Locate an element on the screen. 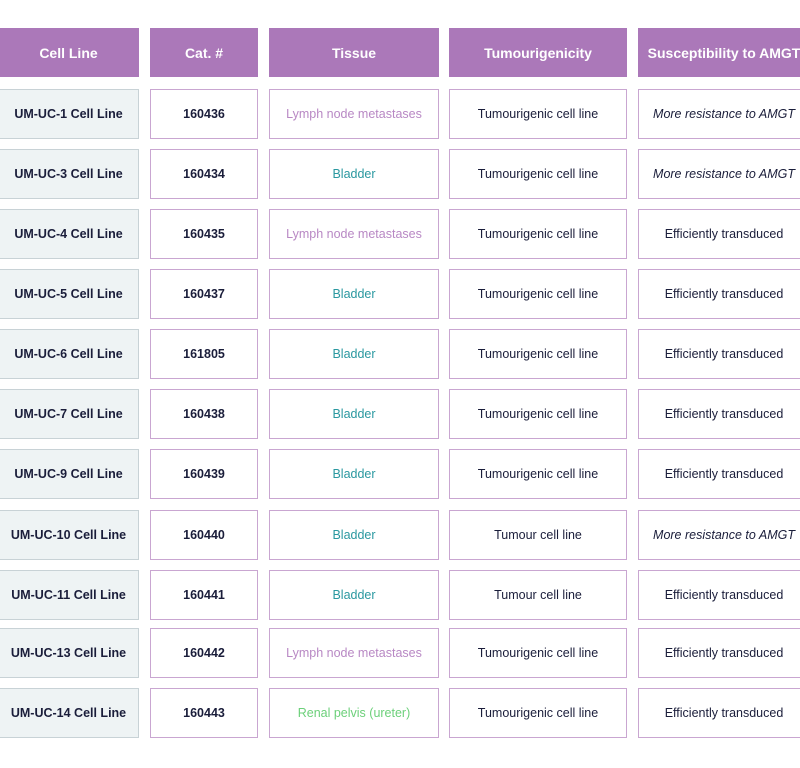 Image resolution: width=800 pixels, height=768 pixels. cell-cat-number: 160437 is located at coordinates (204, 294).